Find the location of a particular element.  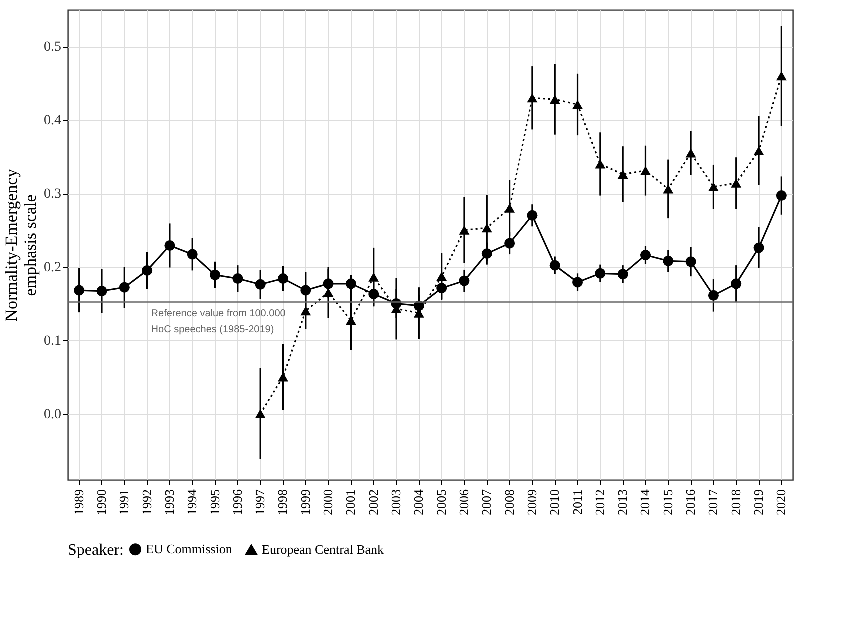

y-tick-label: 0.5 is located at coordinates (53, 48).